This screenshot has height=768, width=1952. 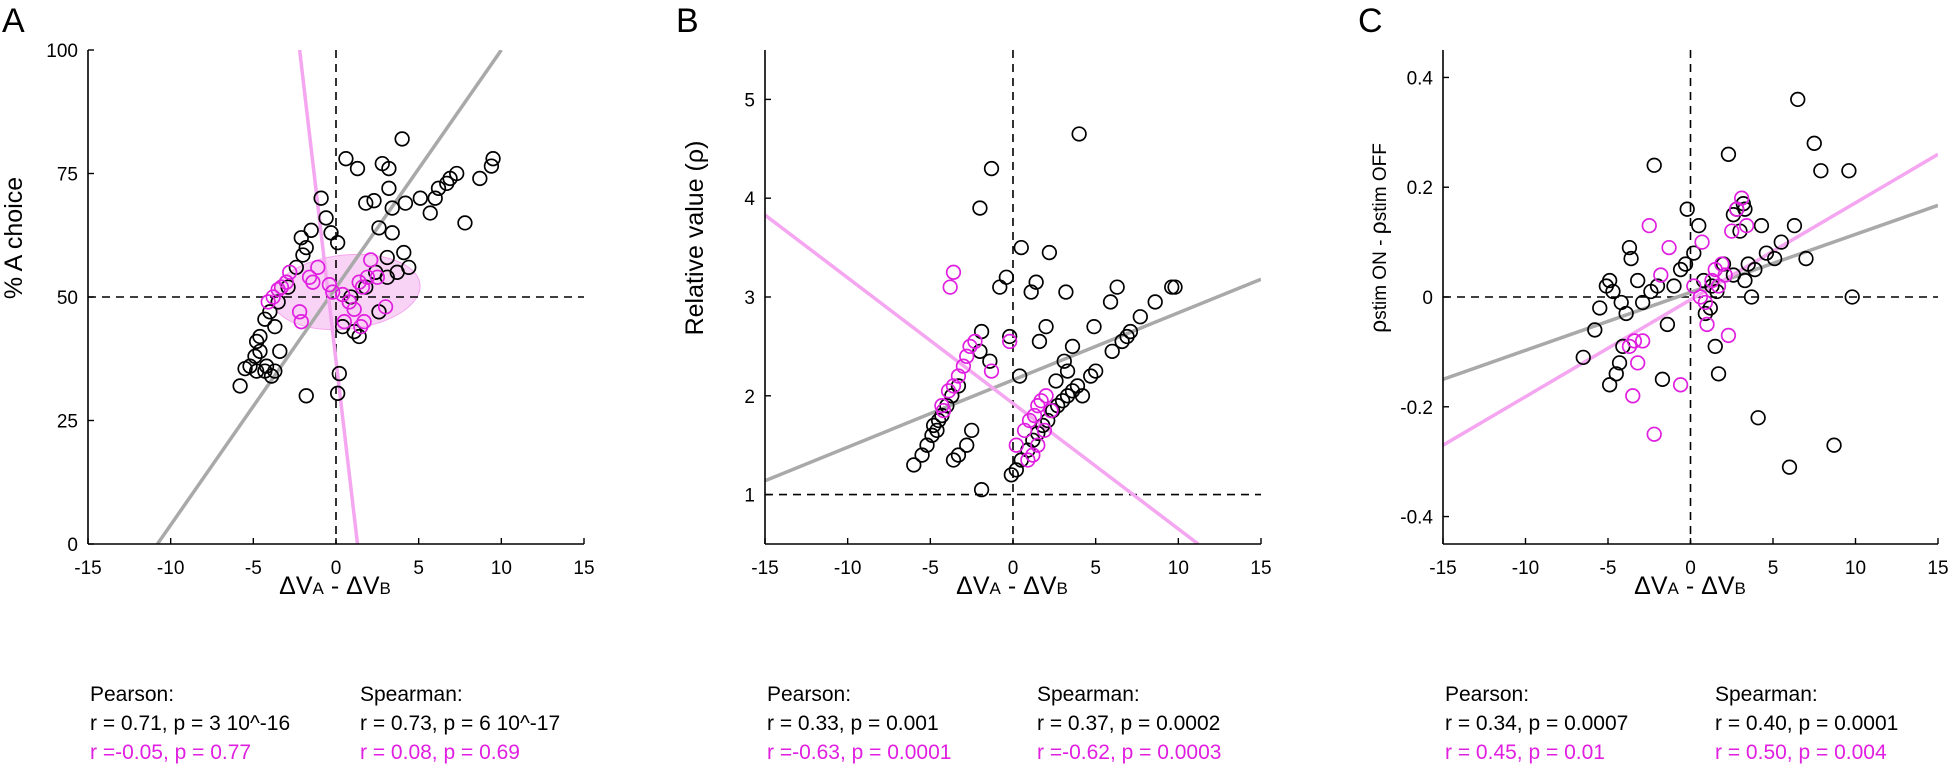 I want to click on y-tick-label: 0.4, so click(x=1420, y=78).